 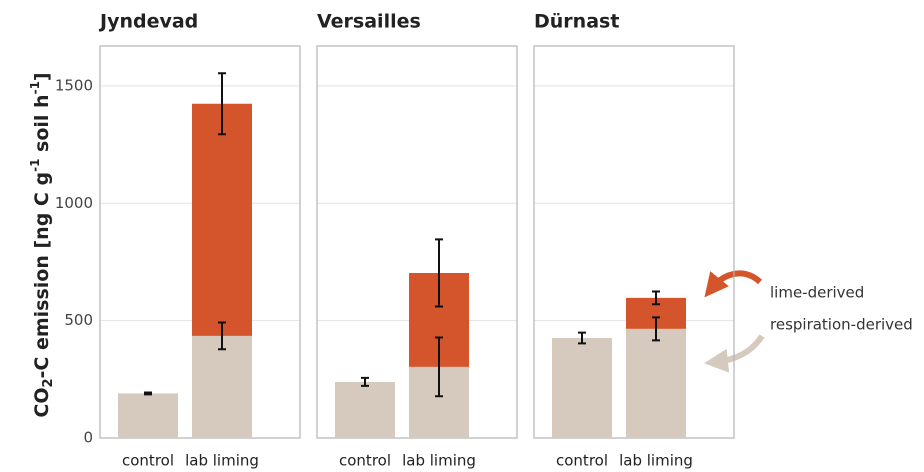 What do you see at coordinates (74, 85) in the screenshot?
I see `y-tick-label: 1500` at bounding box center [74, 85].